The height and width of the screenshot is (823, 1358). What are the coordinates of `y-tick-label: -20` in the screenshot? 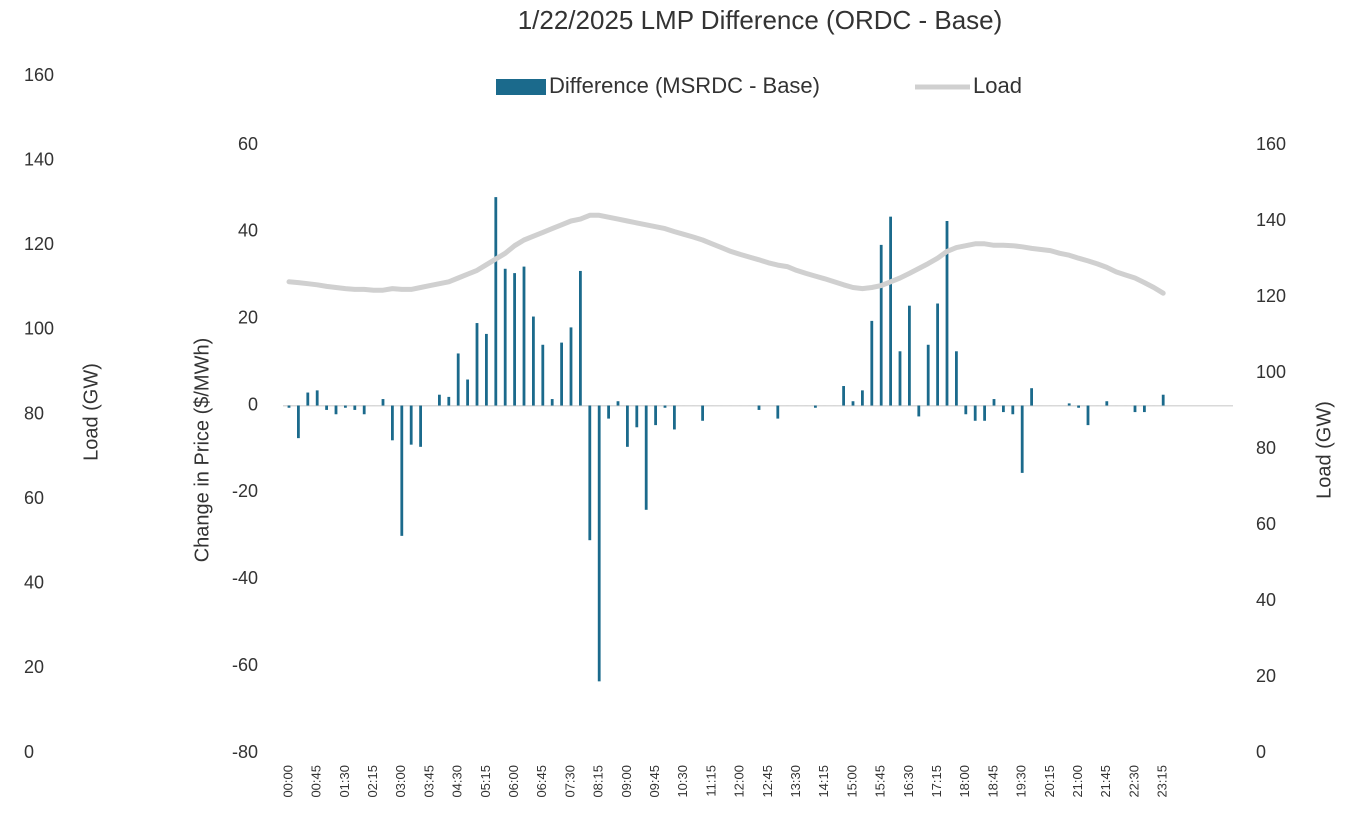 It's located at (245, 491).